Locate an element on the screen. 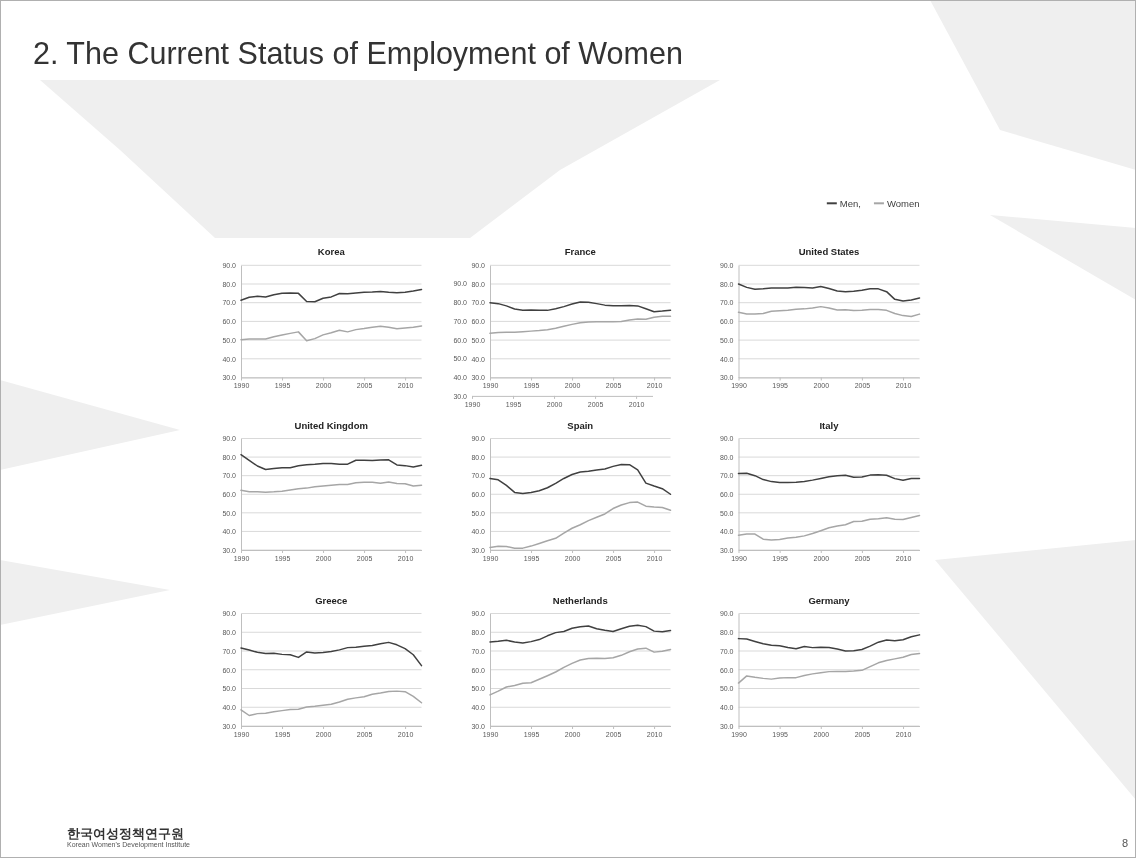 The height and width of the screenshot is (858, 1136). chart-title: France is located at coordinates (580, 252).